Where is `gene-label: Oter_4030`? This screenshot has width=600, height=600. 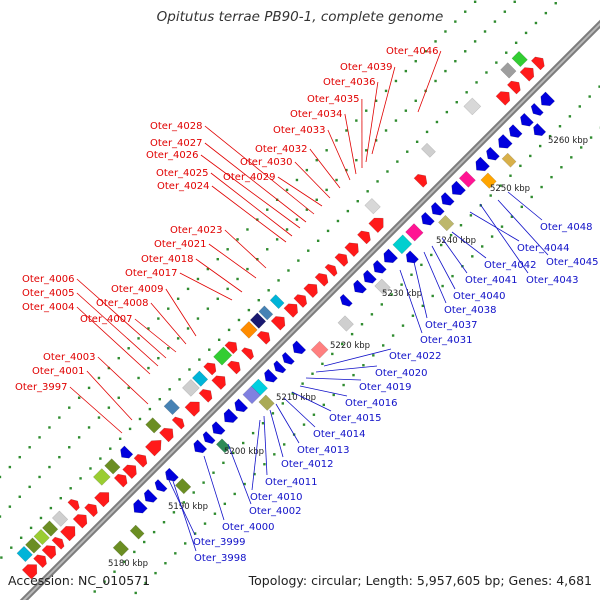 gene-label: Oter_4030 is located at coordinates (266, 162).